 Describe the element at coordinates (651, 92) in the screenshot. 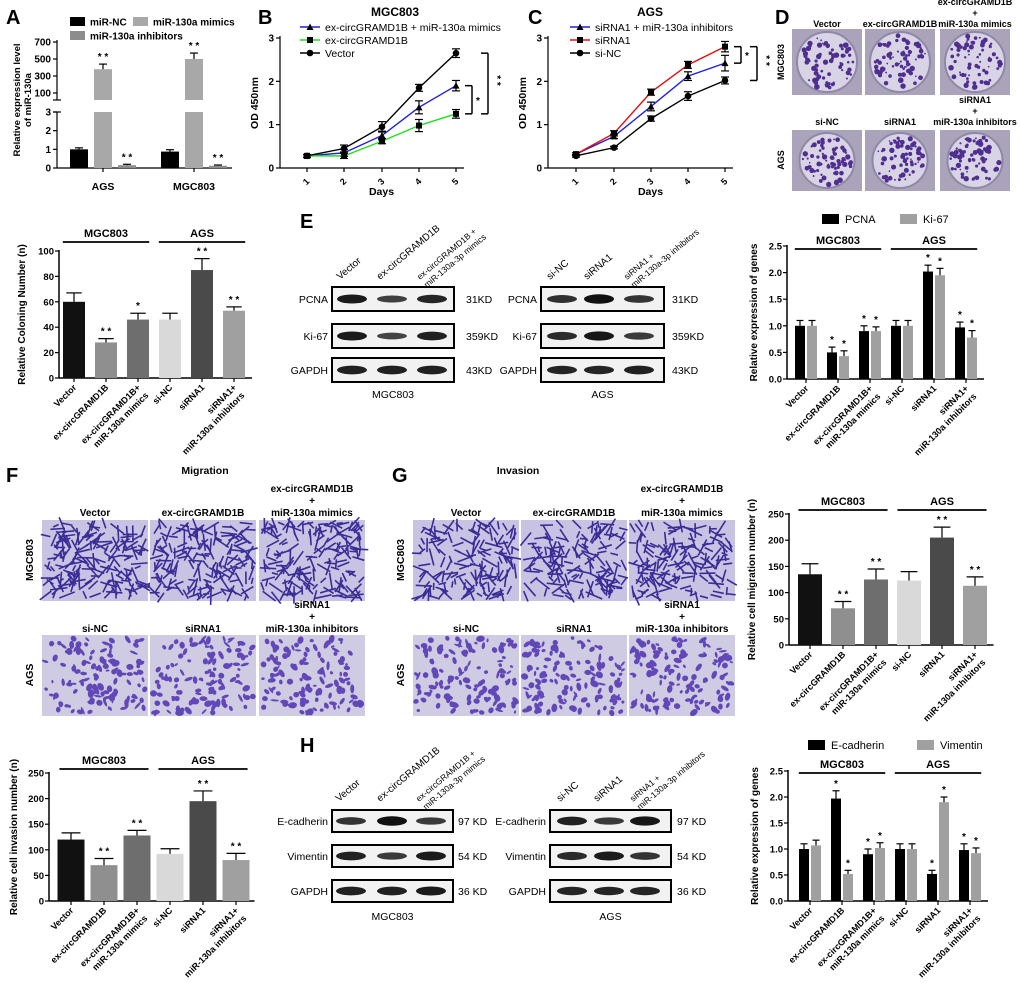

I see `square-marker` at that location.